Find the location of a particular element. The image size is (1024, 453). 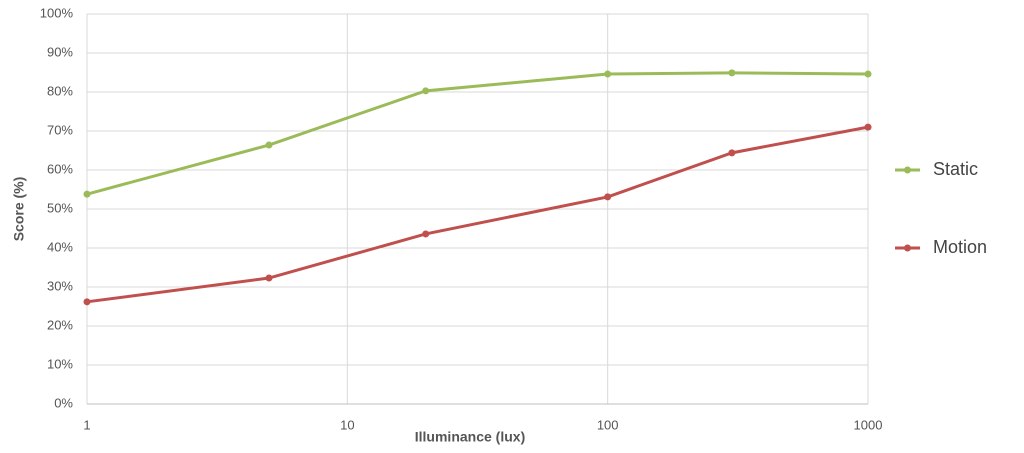

x-tick-label: 1000 is located at coordinates (868, 424).